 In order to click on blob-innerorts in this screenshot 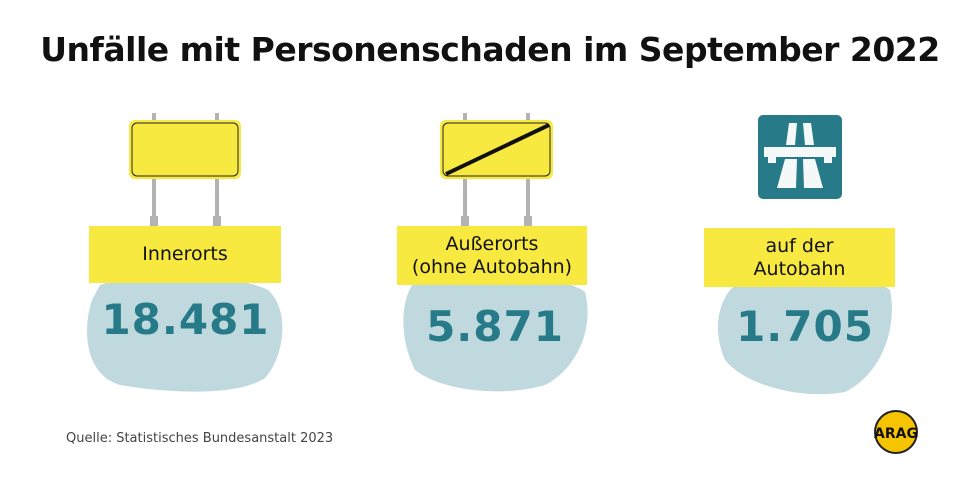, I will do `click(185, 333)`.